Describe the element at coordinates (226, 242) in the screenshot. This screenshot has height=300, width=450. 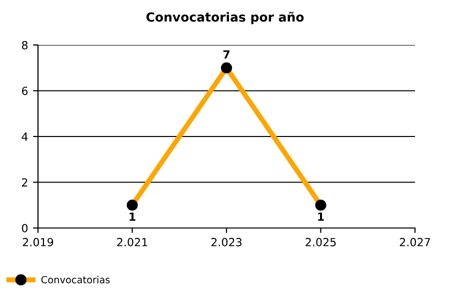
I see `x-tick-label: 2.023` at that location.